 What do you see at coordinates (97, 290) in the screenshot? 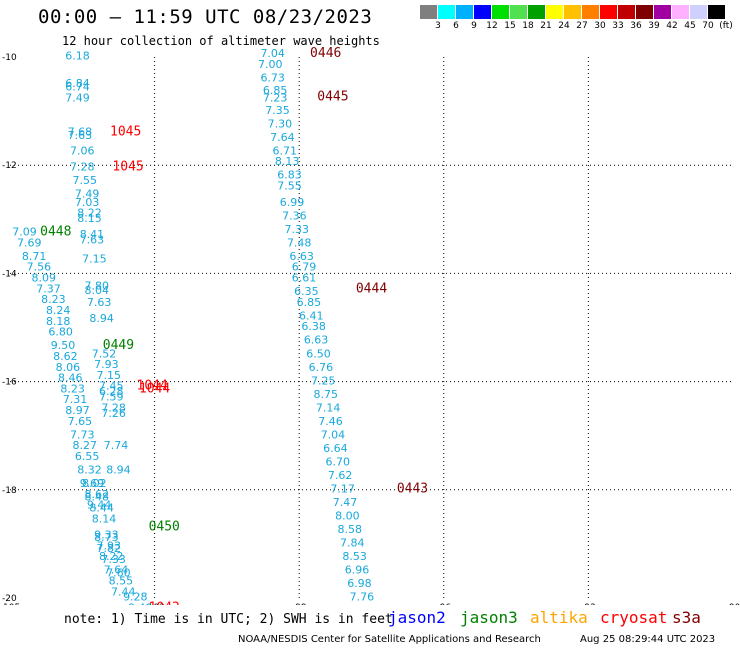
I see `wave-height-value: 8.04` at bounding box center [97, 290].